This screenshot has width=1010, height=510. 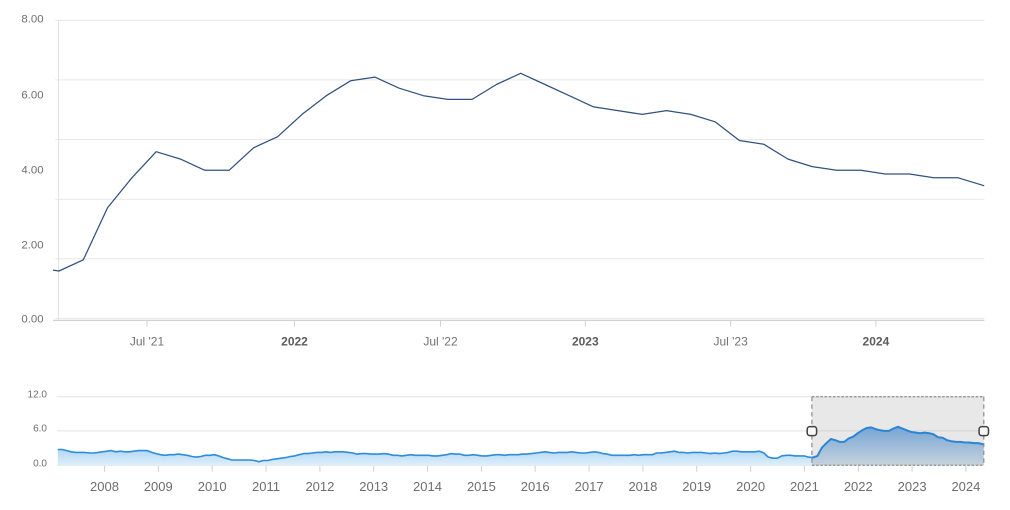 I want to click on svg-text: 2014, so click(x=427, y=486).